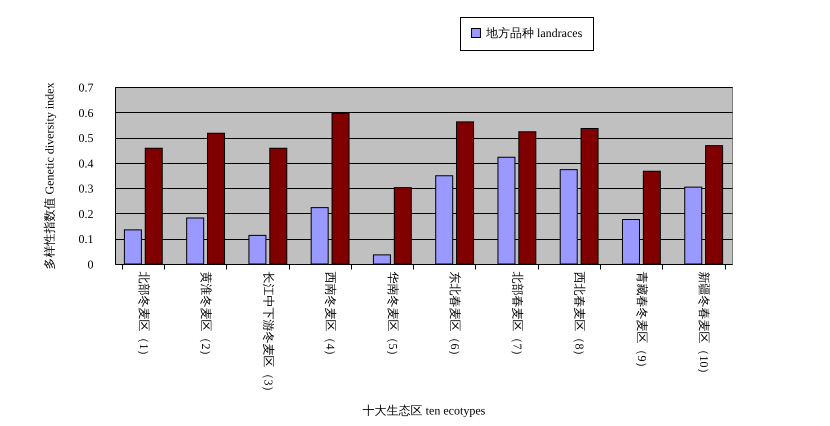 This screenshot has height=426, width=830. I want to click on x-tick-label: 西北春麦区（8）, so click(579, 317).